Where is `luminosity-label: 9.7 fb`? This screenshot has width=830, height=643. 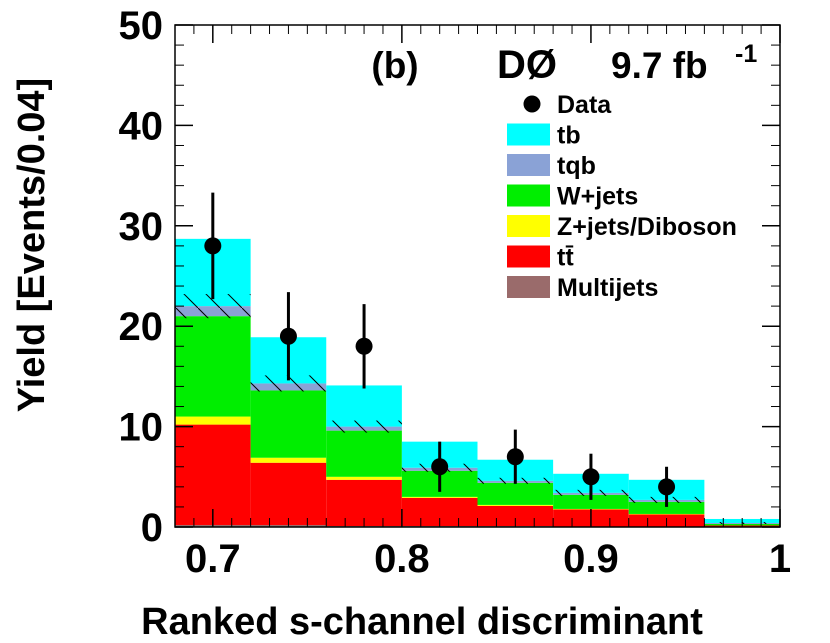
luminosity-label: 9.7 fb is located at coordinates (659, 65).